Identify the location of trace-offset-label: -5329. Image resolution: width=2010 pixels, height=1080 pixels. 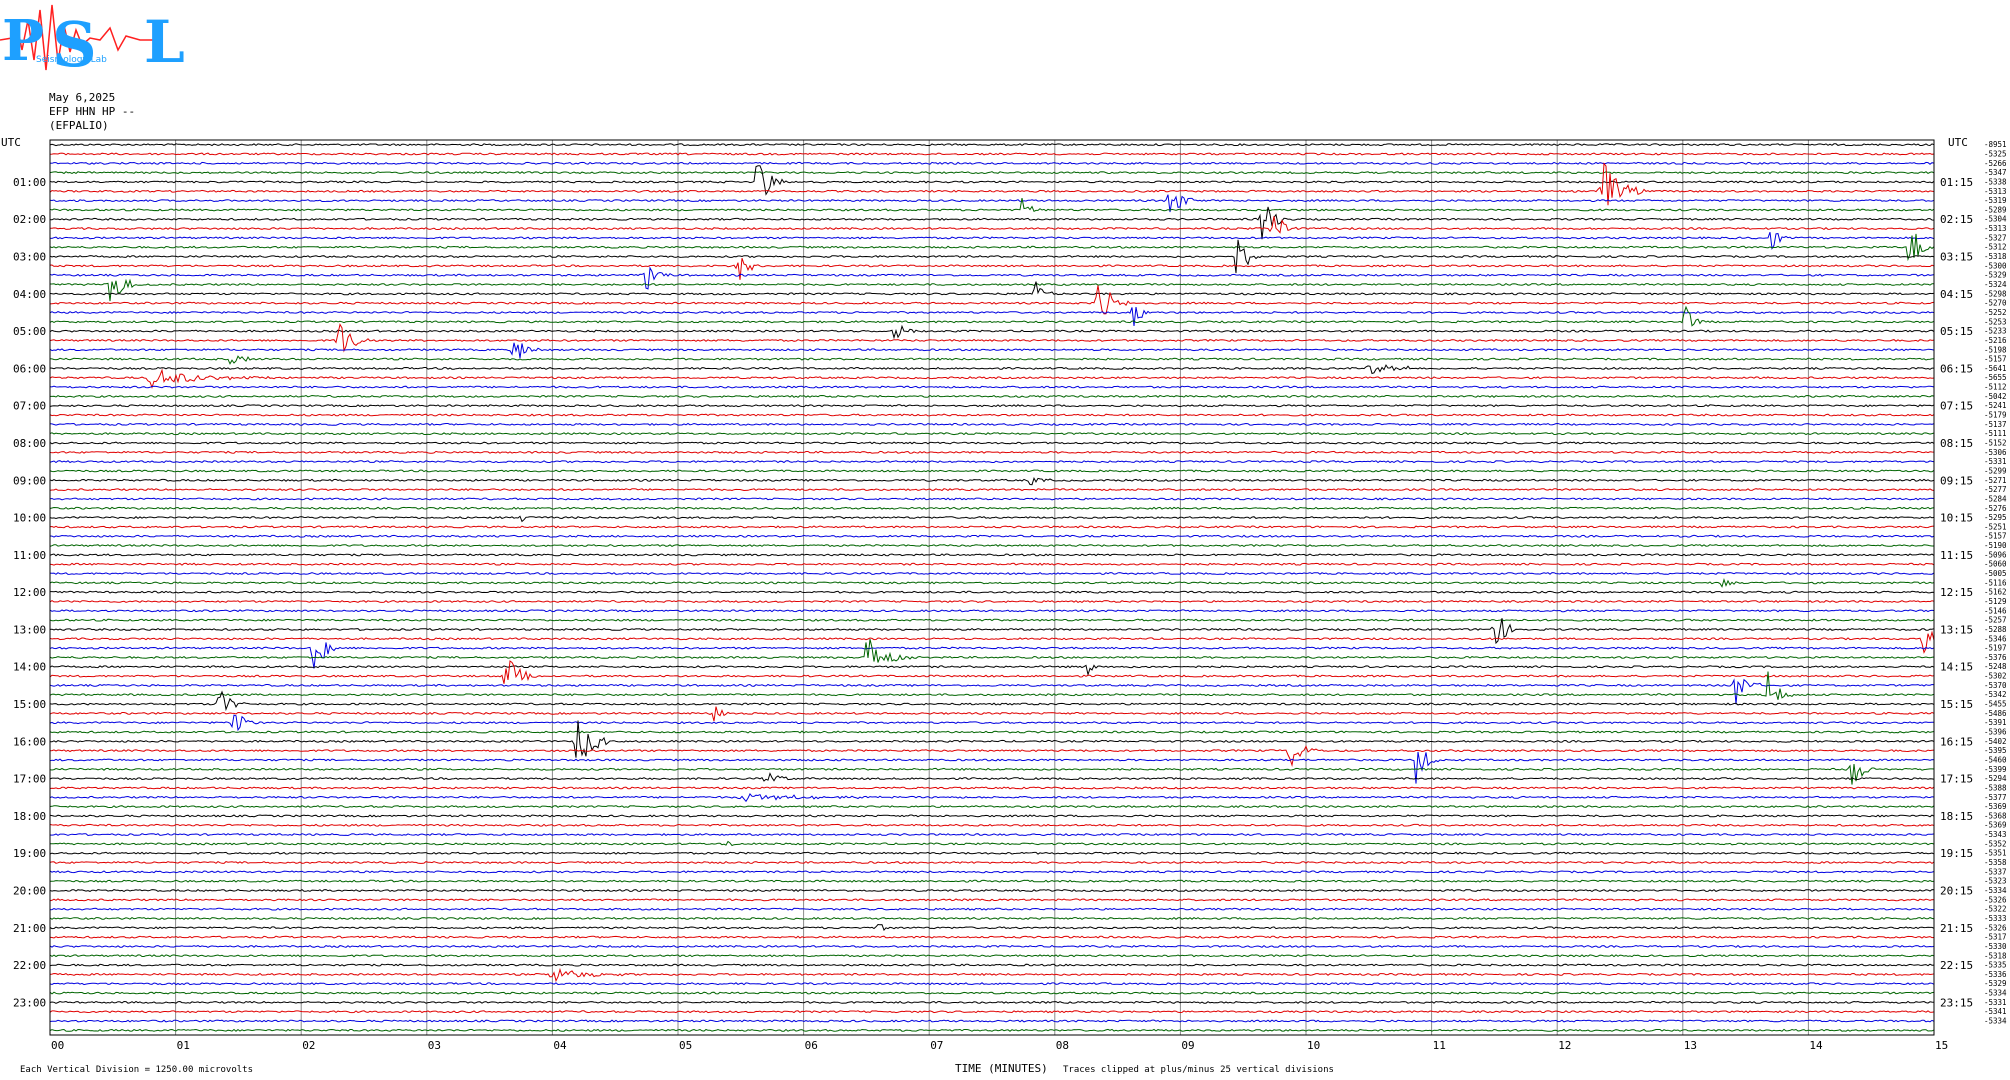
(1995, 983).